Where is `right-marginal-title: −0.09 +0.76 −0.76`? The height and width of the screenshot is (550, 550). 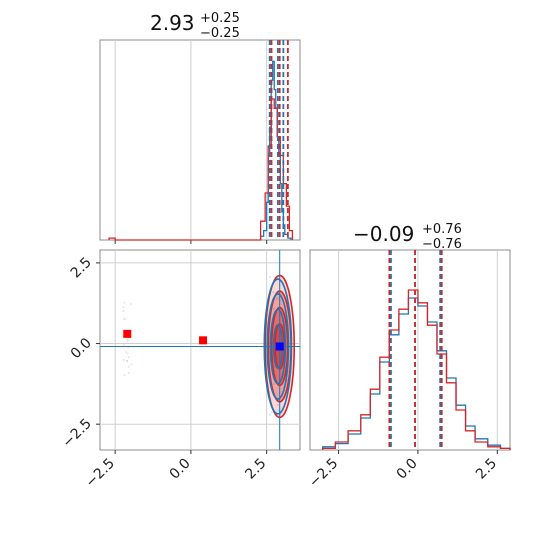 right-marginal-title: −0.09 +0.76 −0.76 is located at coordinates (407, 237).